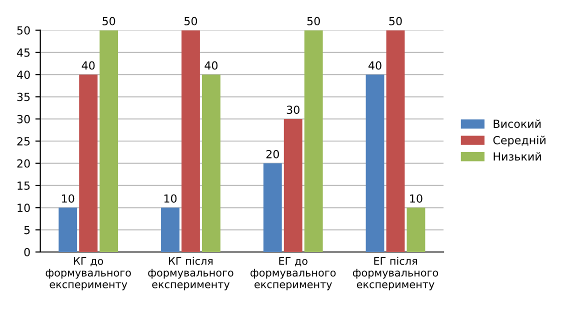 Image resolution: width=576 pixels, height=336 pixels. I want to click on x-tick-label: ЕГ до формувального експерименту, so click(293, 273).